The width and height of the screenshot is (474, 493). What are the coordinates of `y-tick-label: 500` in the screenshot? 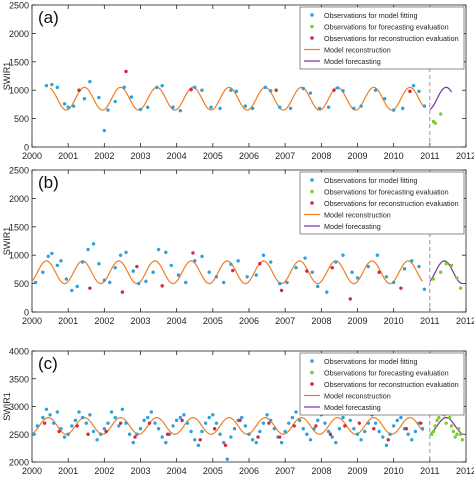 It's located at (21, 119).